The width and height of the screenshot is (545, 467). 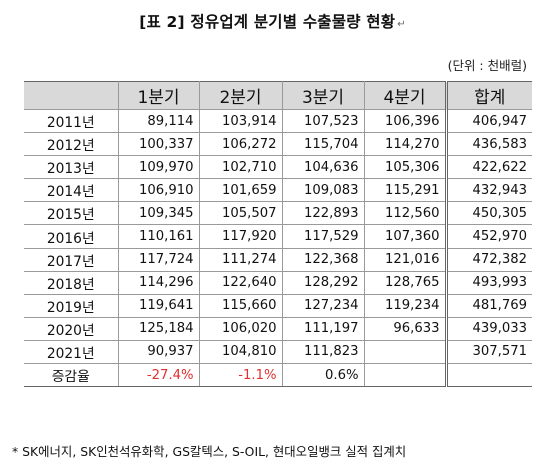 I want to click on cell-q2: 111,274, so click(x=241, y=259).